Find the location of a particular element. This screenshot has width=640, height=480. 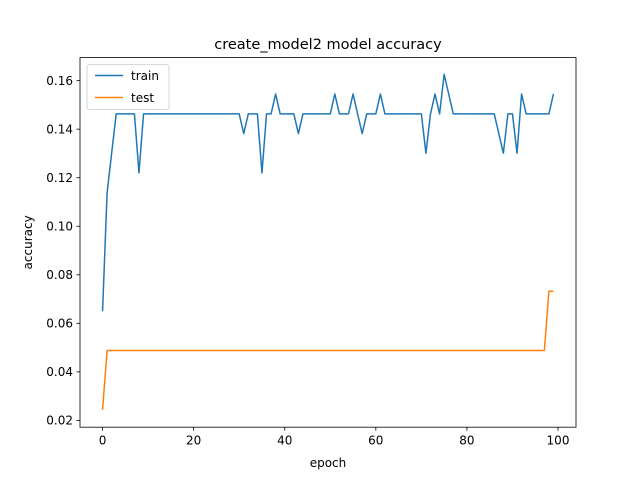

x-tick-label: 60 is located at coordinates (375, 441).